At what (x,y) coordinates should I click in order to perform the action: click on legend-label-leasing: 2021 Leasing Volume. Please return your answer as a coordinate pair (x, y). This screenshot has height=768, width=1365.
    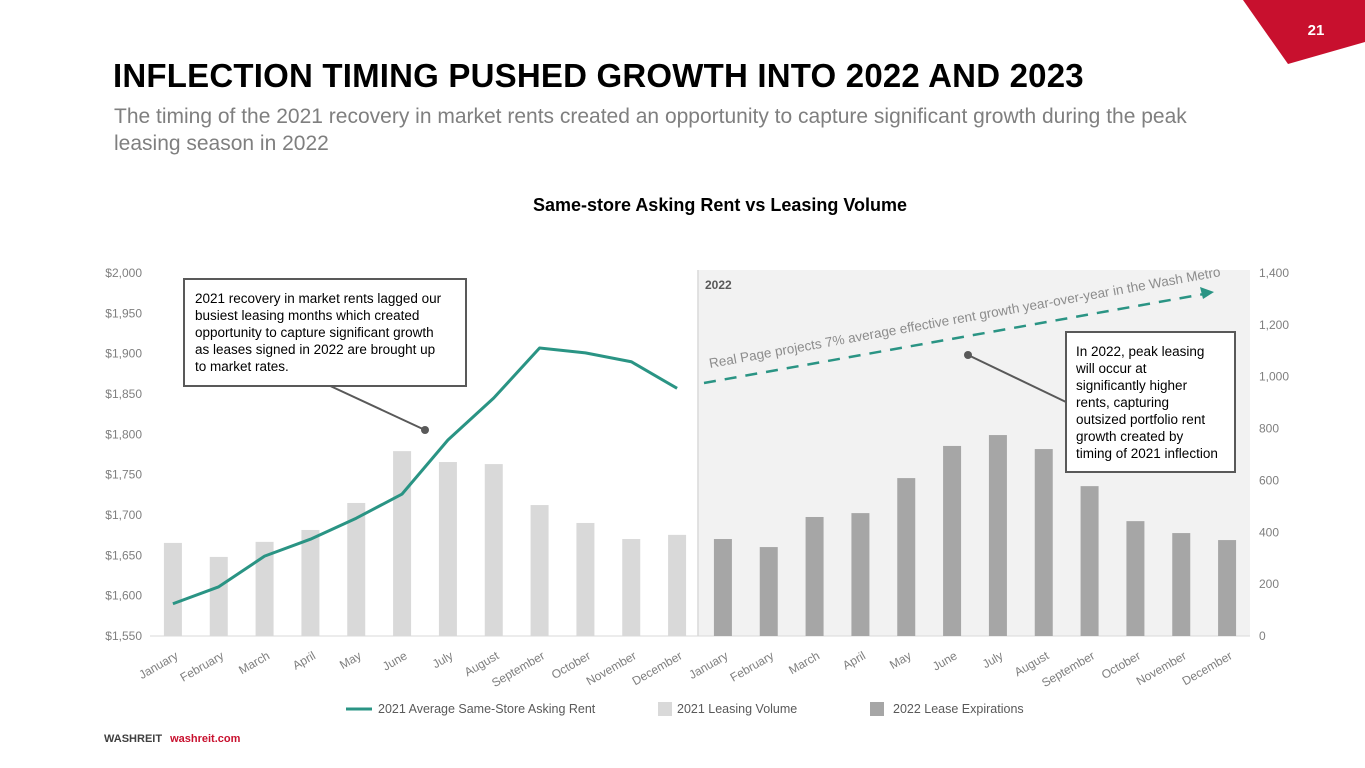
    Looking at the image, I should click on (737, 709).